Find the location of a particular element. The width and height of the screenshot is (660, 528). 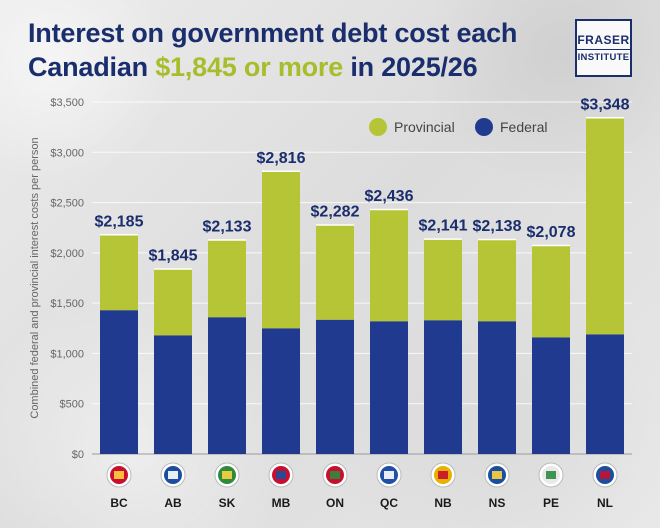

legend-swatch-provincial is located at coordinates (378, 127).